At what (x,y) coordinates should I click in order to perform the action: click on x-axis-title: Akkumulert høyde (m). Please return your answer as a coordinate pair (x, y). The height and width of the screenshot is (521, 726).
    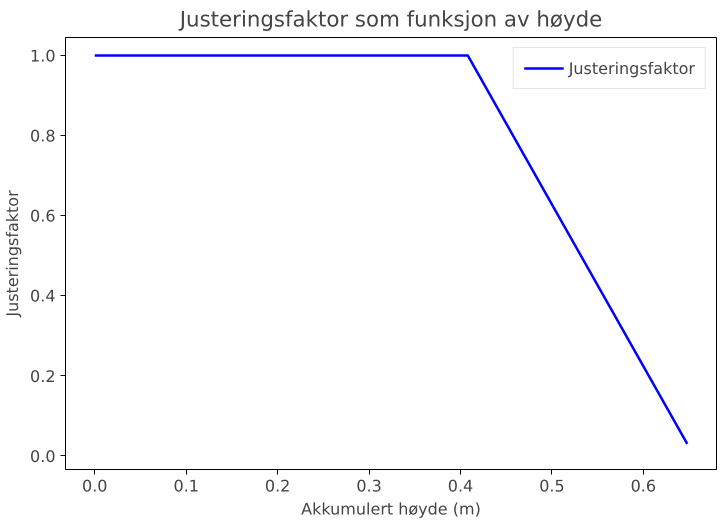
    Looking at the image, I should click on (391, 509).